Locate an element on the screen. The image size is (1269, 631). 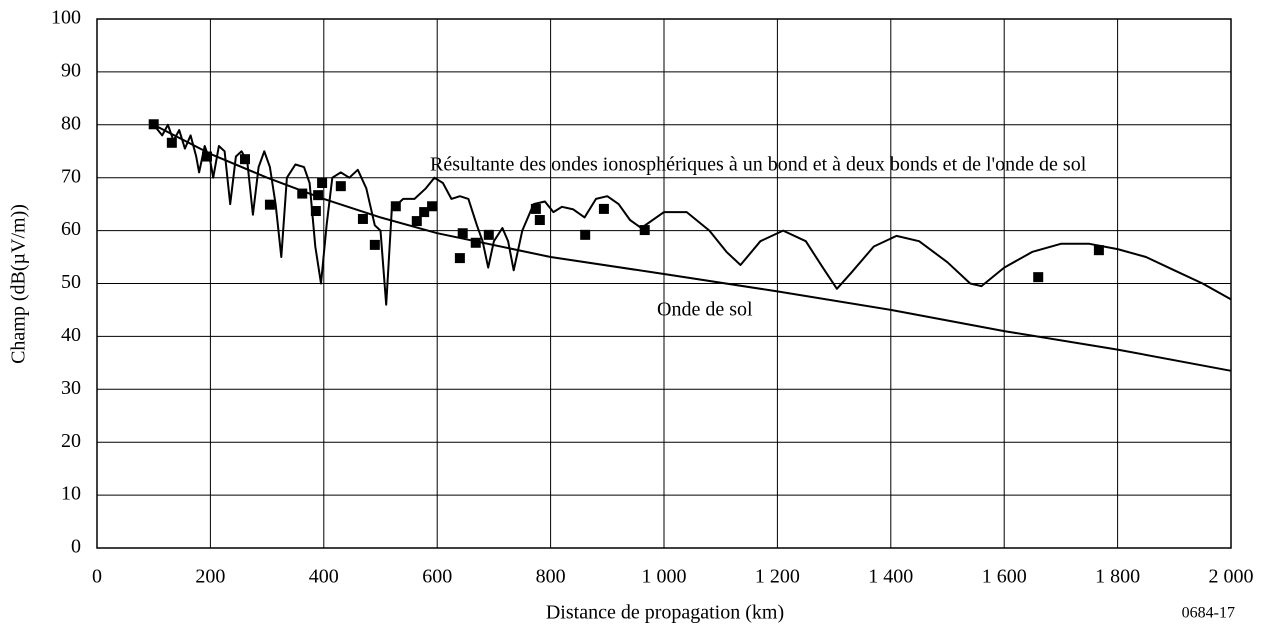
x-tick-label: 1 200 is located at coordinates (777, 577).